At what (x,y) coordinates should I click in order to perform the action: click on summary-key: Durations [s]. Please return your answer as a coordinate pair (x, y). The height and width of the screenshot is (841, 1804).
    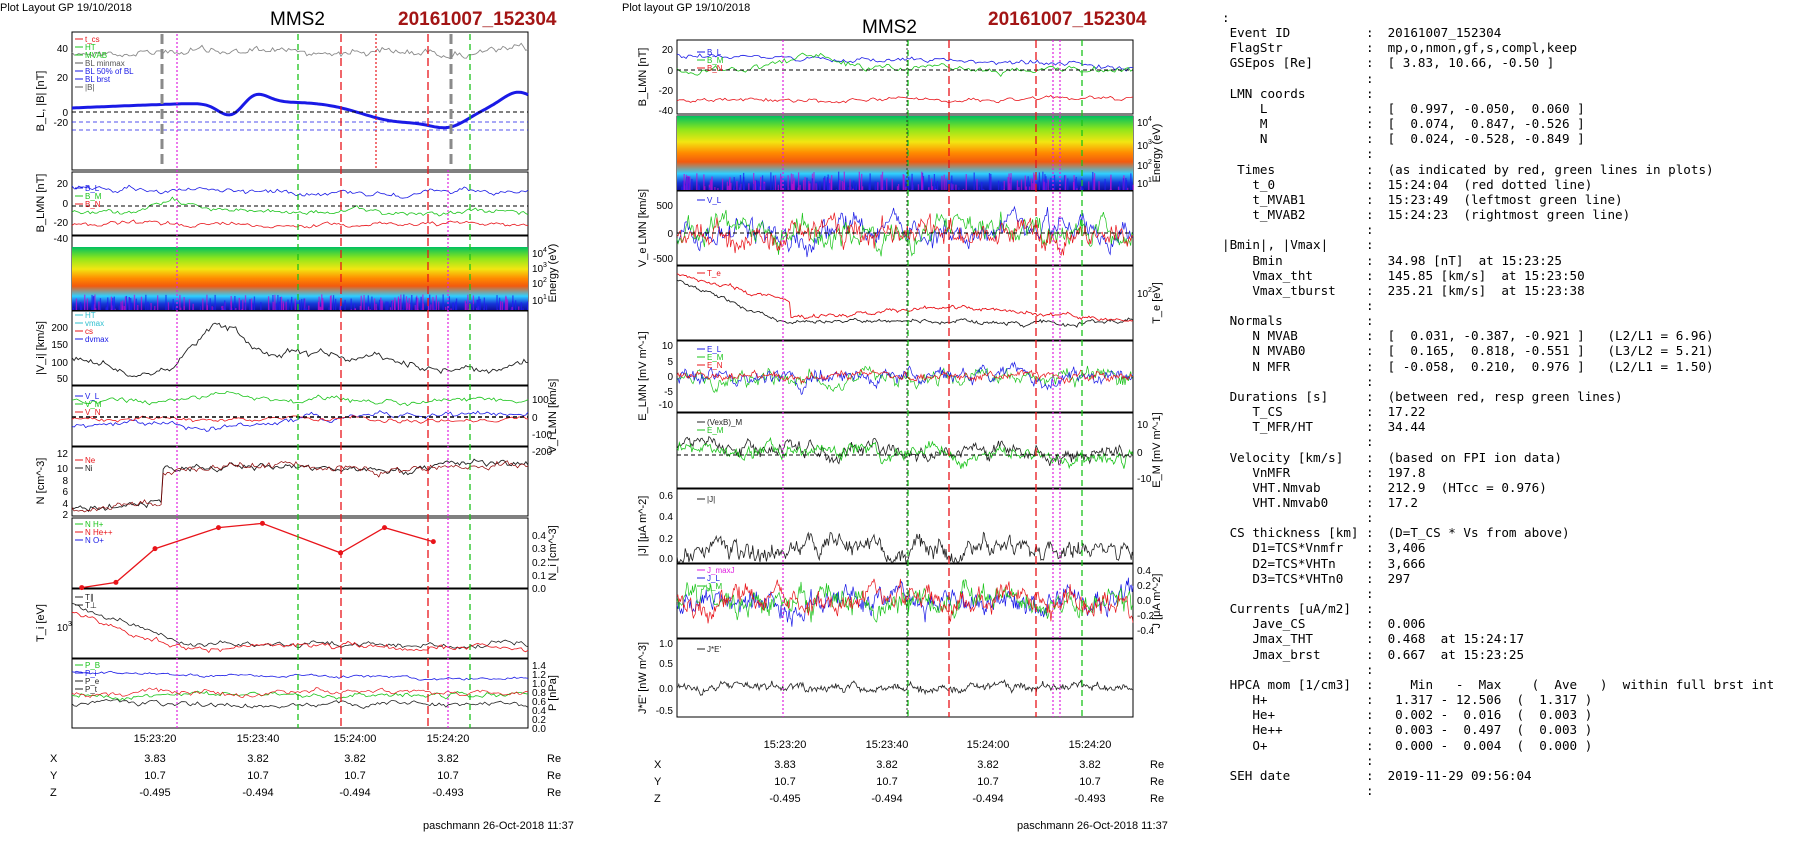
    Looking at the image, I should click on (1275, 396).